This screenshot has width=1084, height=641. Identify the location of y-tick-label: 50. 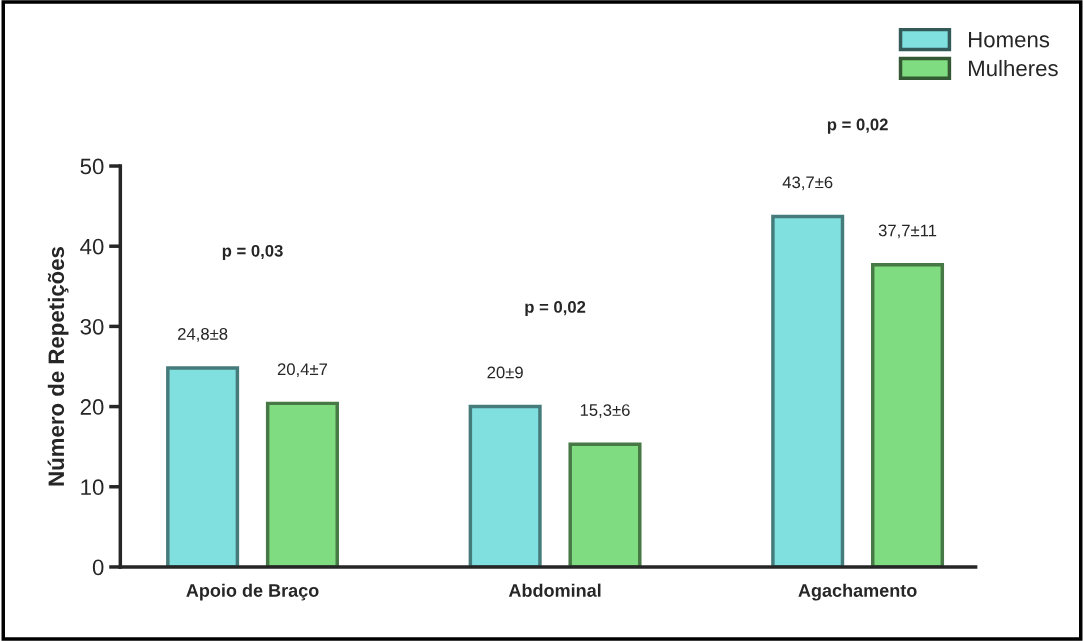
(92, 166).